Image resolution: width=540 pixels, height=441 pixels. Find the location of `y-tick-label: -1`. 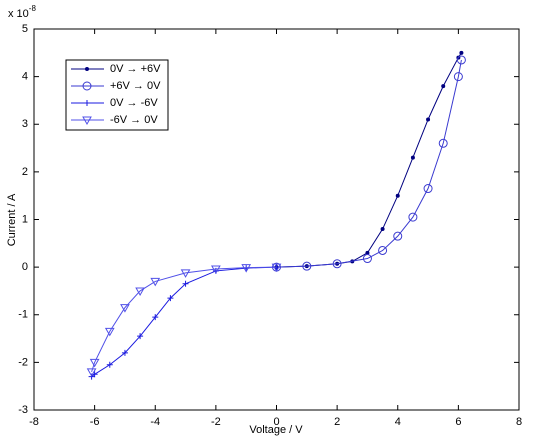

y-tick-label: -1 is located at coordinates (23, 315).